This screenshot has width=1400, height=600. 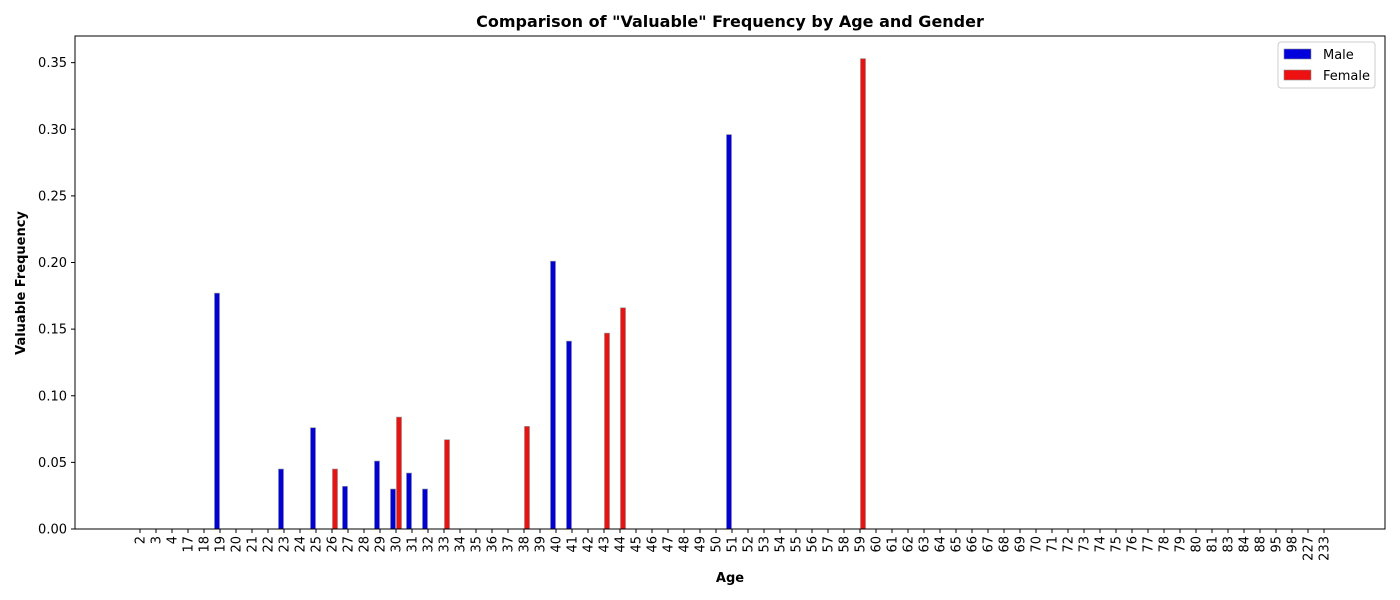 What do you see at coordinates (669, 544) in the screenshot?
I see `x-tick-label: 47` at bounding box center [669, 544].